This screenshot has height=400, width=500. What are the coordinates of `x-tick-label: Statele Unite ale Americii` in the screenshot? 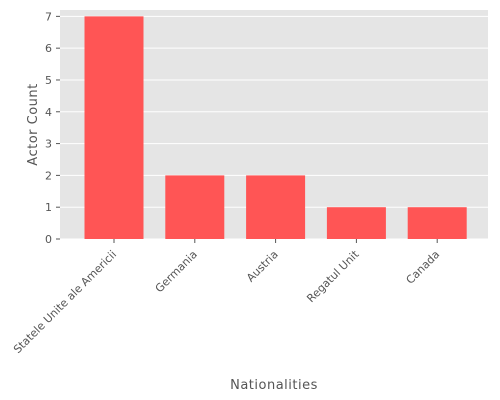 It's located at (65, 302).